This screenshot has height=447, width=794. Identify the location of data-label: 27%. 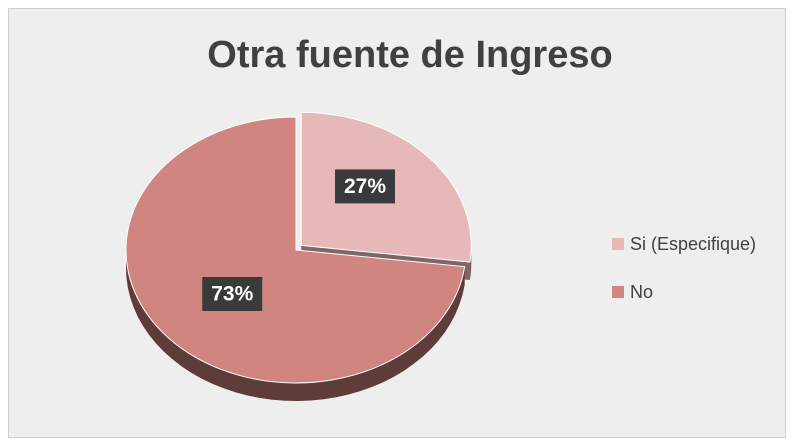
(365, 186).